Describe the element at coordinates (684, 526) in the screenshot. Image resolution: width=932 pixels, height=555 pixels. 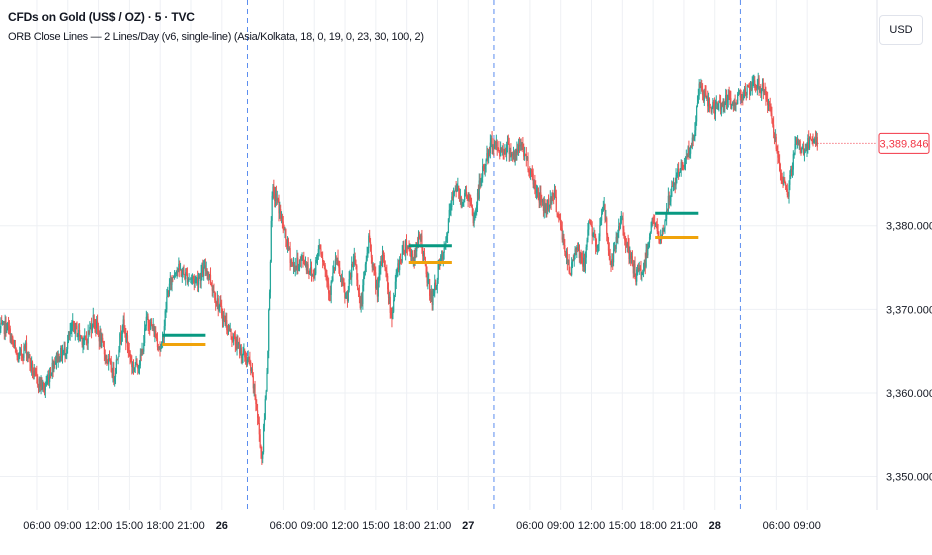
I see `x-tick-label: 21:00` at that location.